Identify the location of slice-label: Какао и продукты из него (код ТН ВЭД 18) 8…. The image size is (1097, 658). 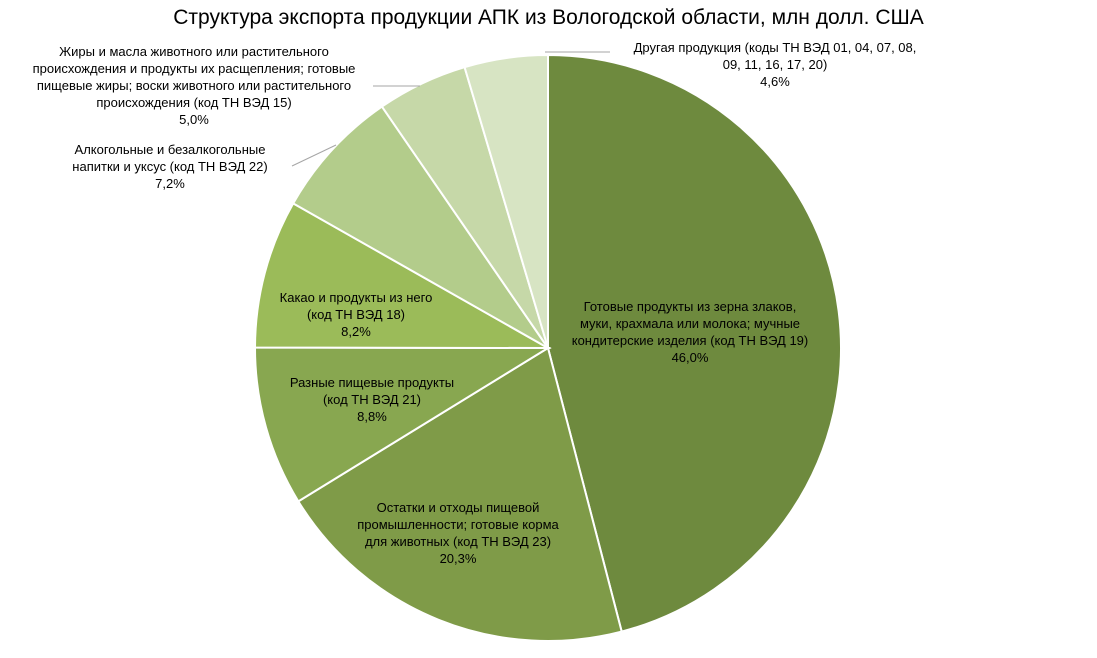
(356, 314).